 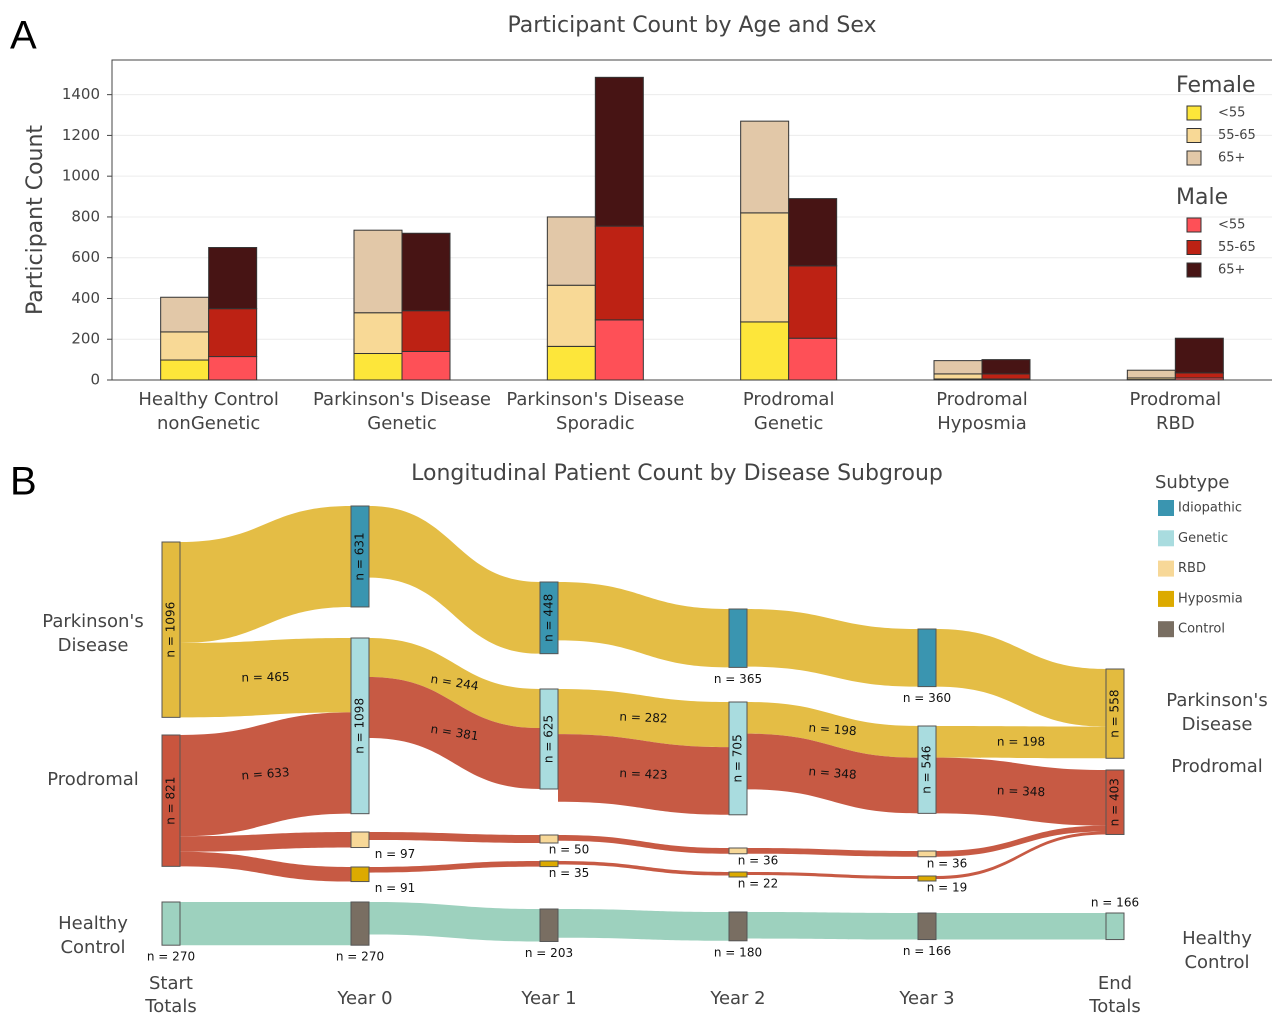 I want to click on group-label: Control, so click(x=1216, y=962).